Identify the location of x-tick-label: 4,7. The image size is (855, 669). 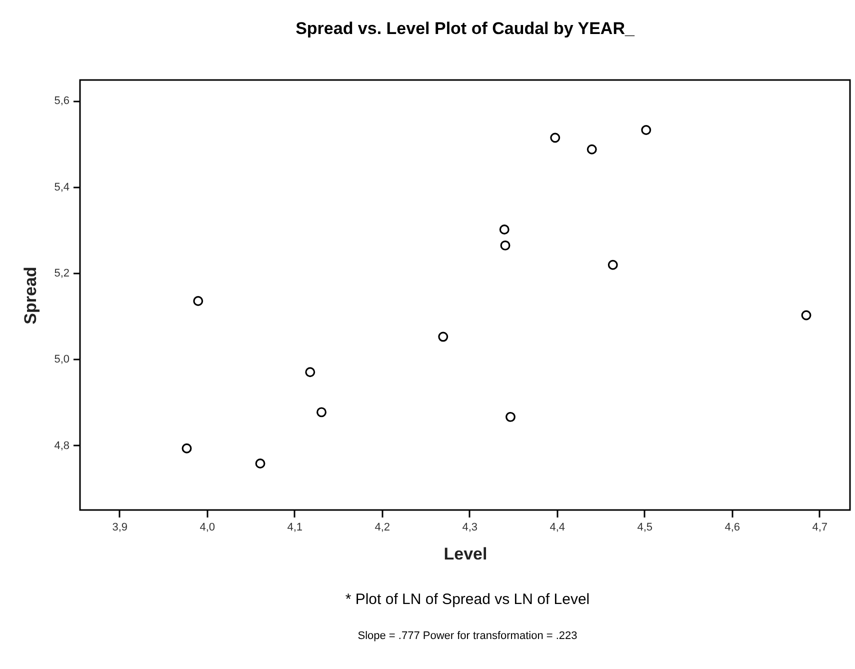
(820, 528).